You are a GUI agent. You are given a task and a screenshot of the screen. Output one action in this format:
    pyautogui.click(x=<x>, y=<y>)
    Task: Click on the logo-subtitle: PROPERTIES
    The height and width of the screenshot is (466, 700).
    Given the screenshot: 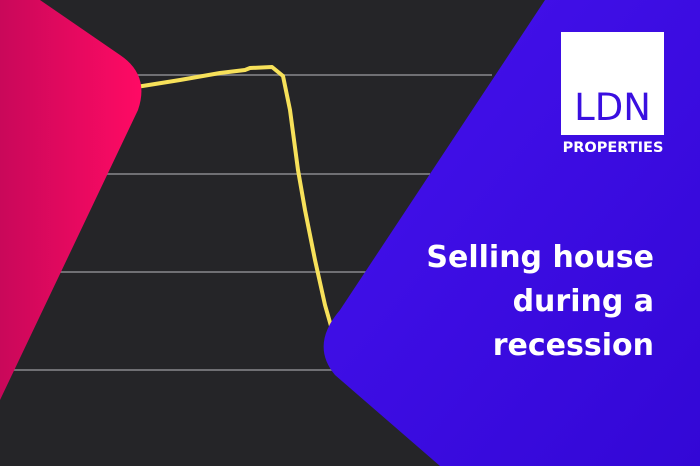 What is the action you would take?
    pyautogui.click(x=613, y=148)
    